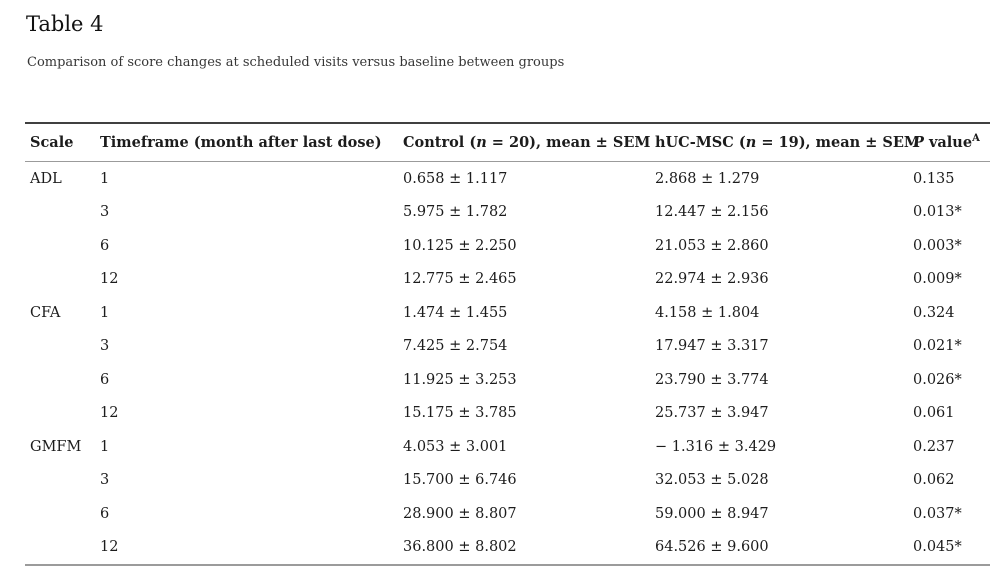 This screenshot has width=1007, height=584. What do you see at coordinates (937, 547) in the screenshot?
I see `cell-pvalue: 0.045*` at bounding box center [937, 547].